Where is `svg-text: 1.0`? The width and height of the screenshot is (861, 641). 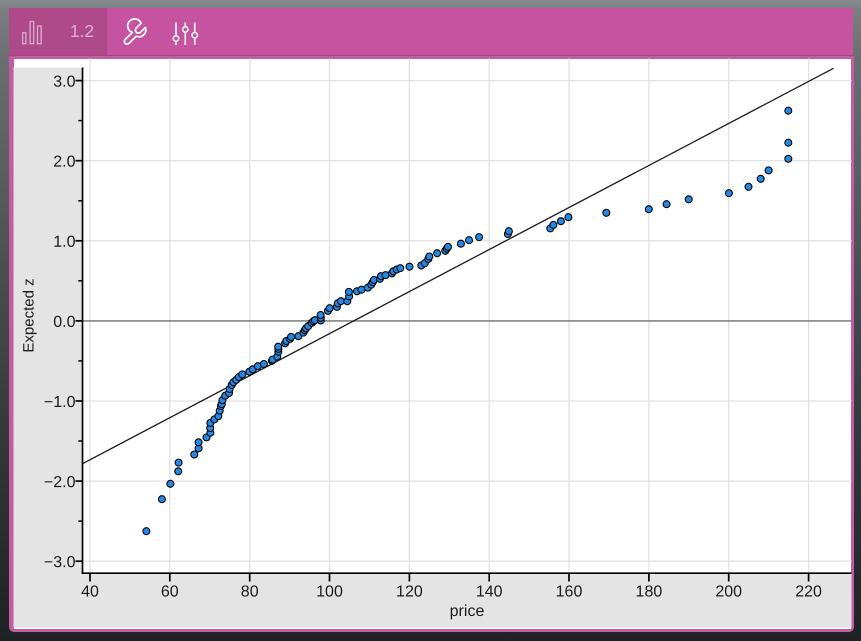
svg-text: 1.0 is located at coordinates (64, 242).